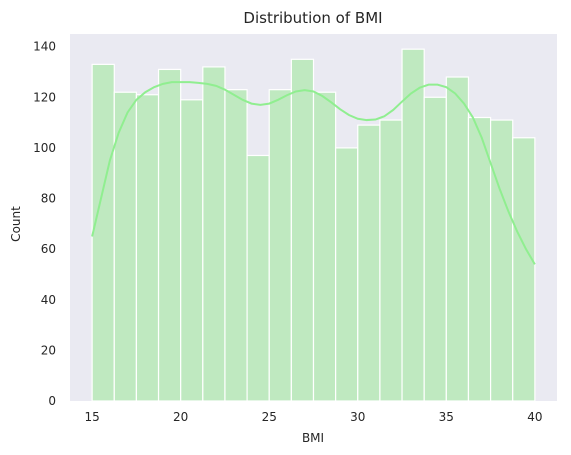 The height and width of the screenshot is (455, 571). What do you see at coordinates (313, 417) in the screenshot?
I see `x-axis-ticks: 15 20 25 30 35 40` at bounding box center [313, 417].